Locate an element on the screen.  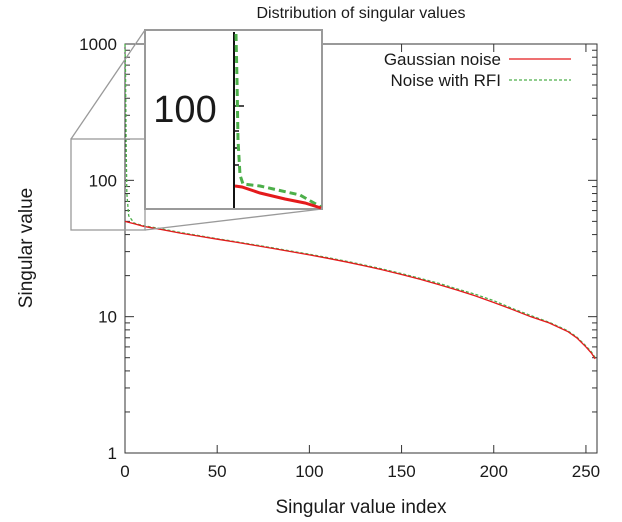
inset-series-gaussian-noise is located at coordinates (278, 197).